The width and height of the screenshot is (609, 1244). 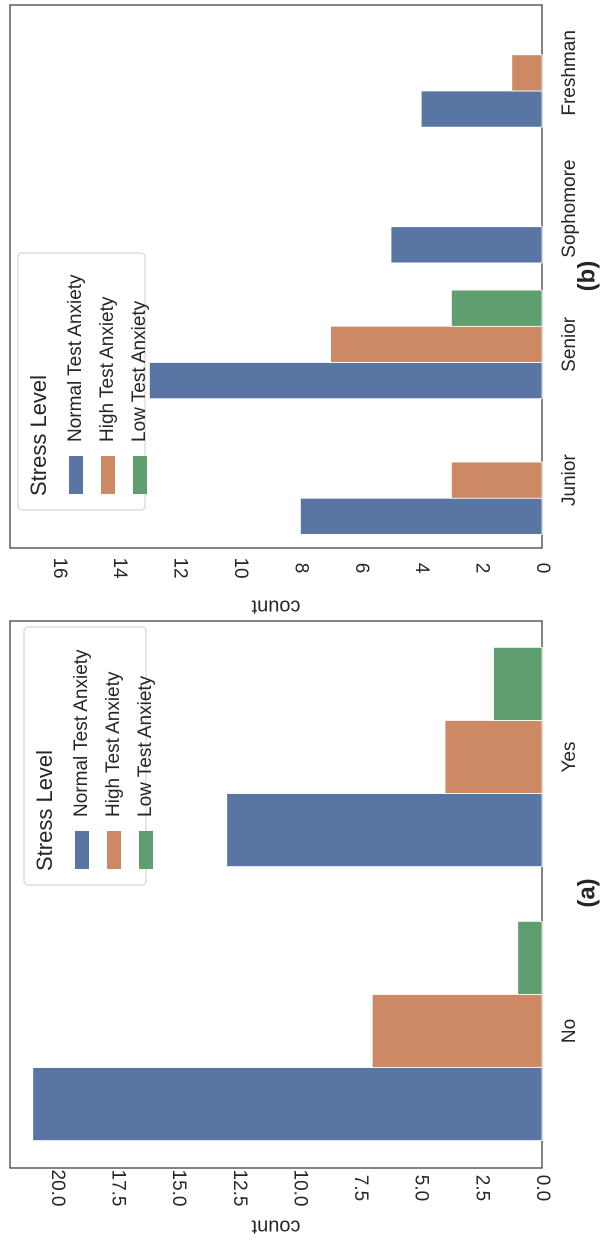 What do you see at coordinates (360, 1188) in the screenshot?
I see `y-tick-label-7-5: 7.5` at bounding box center [360, 1188].